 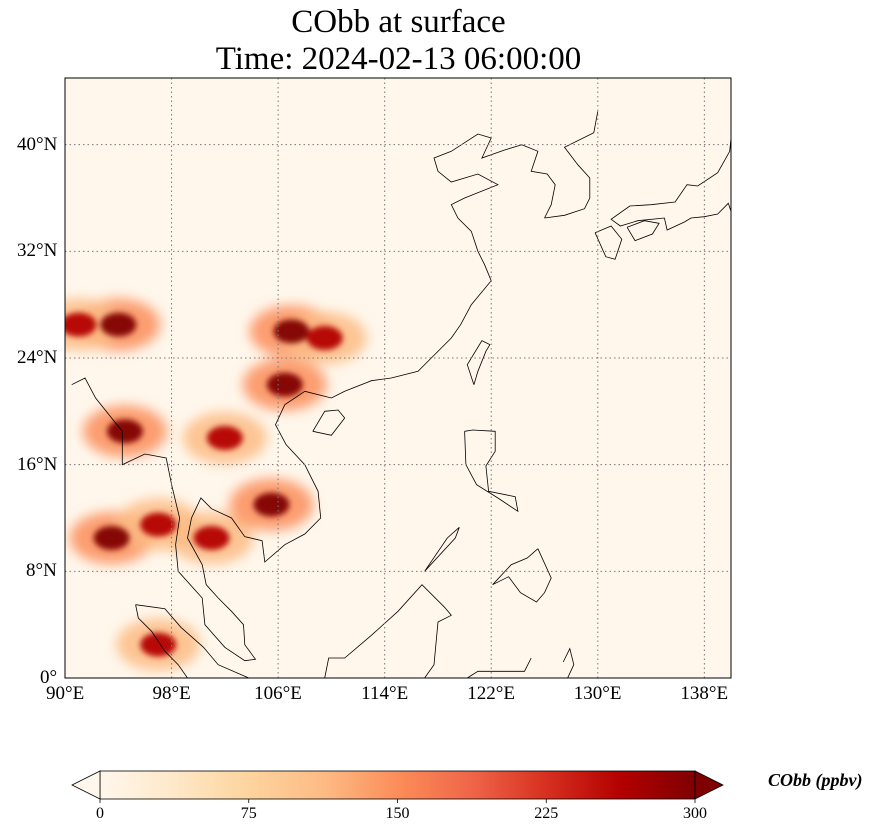 I want to click on lon-tick-label: 90°E, so click(x=65, y=693).